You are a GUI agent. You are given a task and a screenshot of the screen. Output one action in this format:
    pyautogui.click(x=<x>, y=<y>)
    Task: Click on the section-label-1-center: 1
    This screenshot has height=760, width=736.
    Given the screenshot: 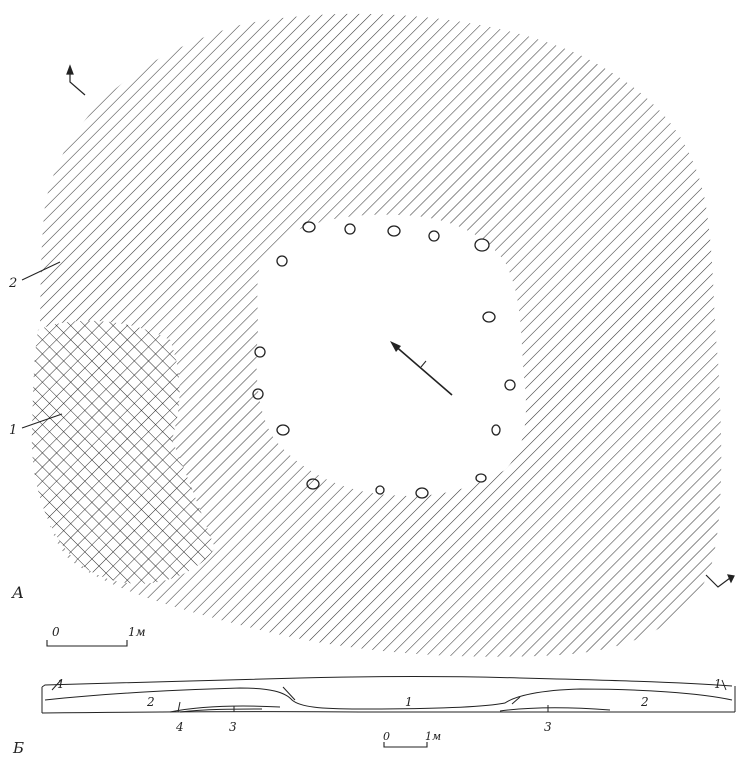 What is the action you would take?
    pyautogui.click(x=409, y=702)
    